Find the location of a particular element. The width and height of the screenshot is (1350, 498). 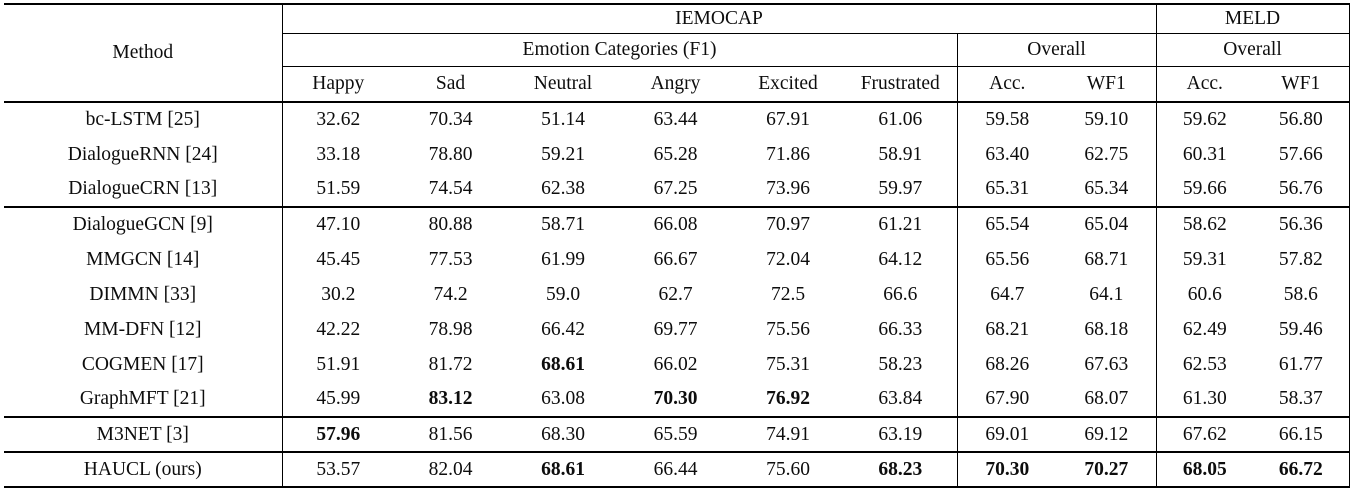

value-cell: 67.63 is located at coordinates (1106, 364).